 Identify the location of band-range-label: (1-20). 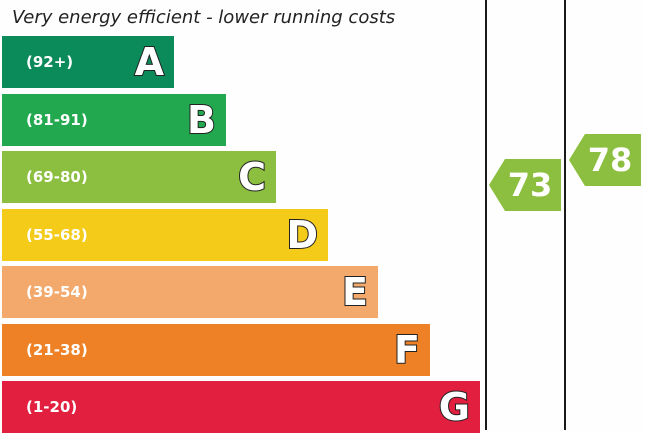
(52, 407).